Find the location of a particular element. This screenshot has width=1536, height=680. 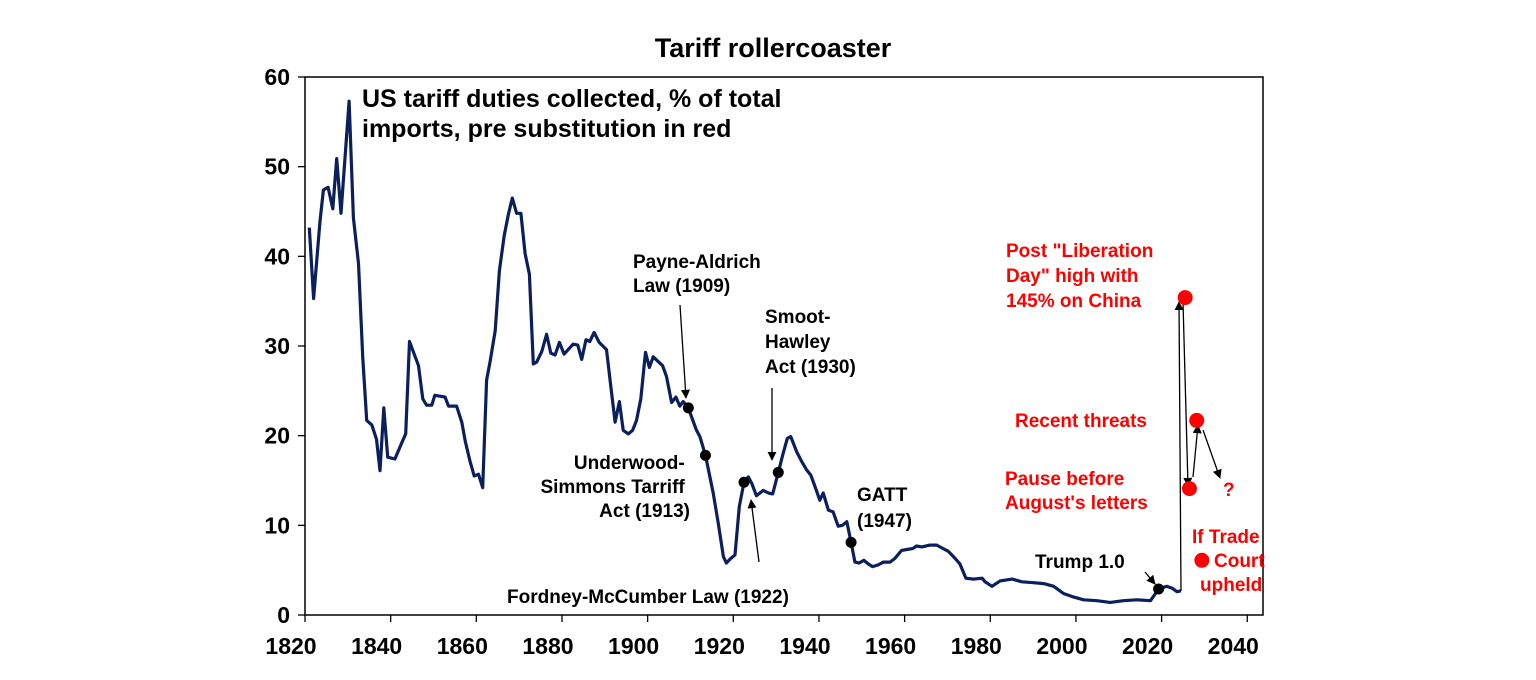

arrow-to-recent-threats is located at coordinates (1197, 451).